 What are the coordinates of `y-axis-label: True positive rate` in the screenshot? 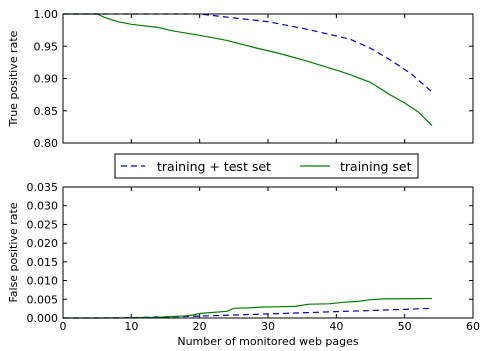 It's located at (13, 78).